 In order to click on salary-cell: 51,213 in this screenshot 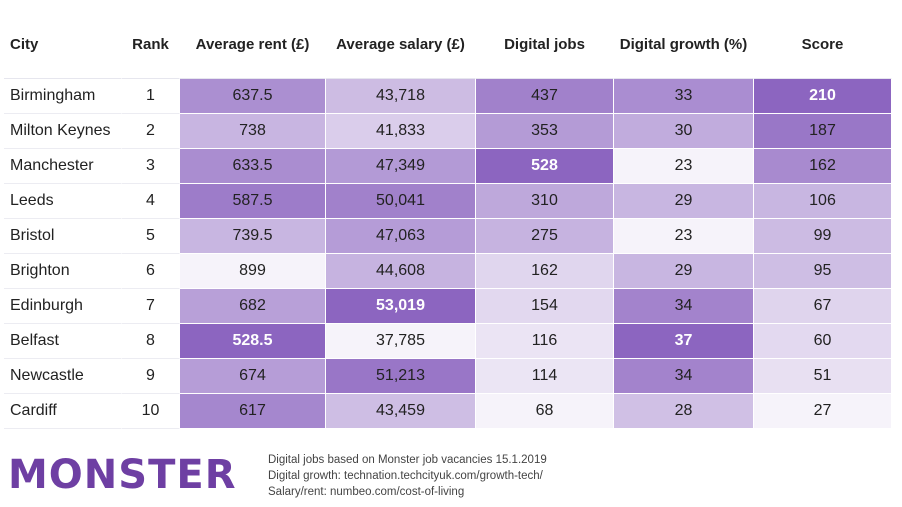, I will do `click(401, 376)`.